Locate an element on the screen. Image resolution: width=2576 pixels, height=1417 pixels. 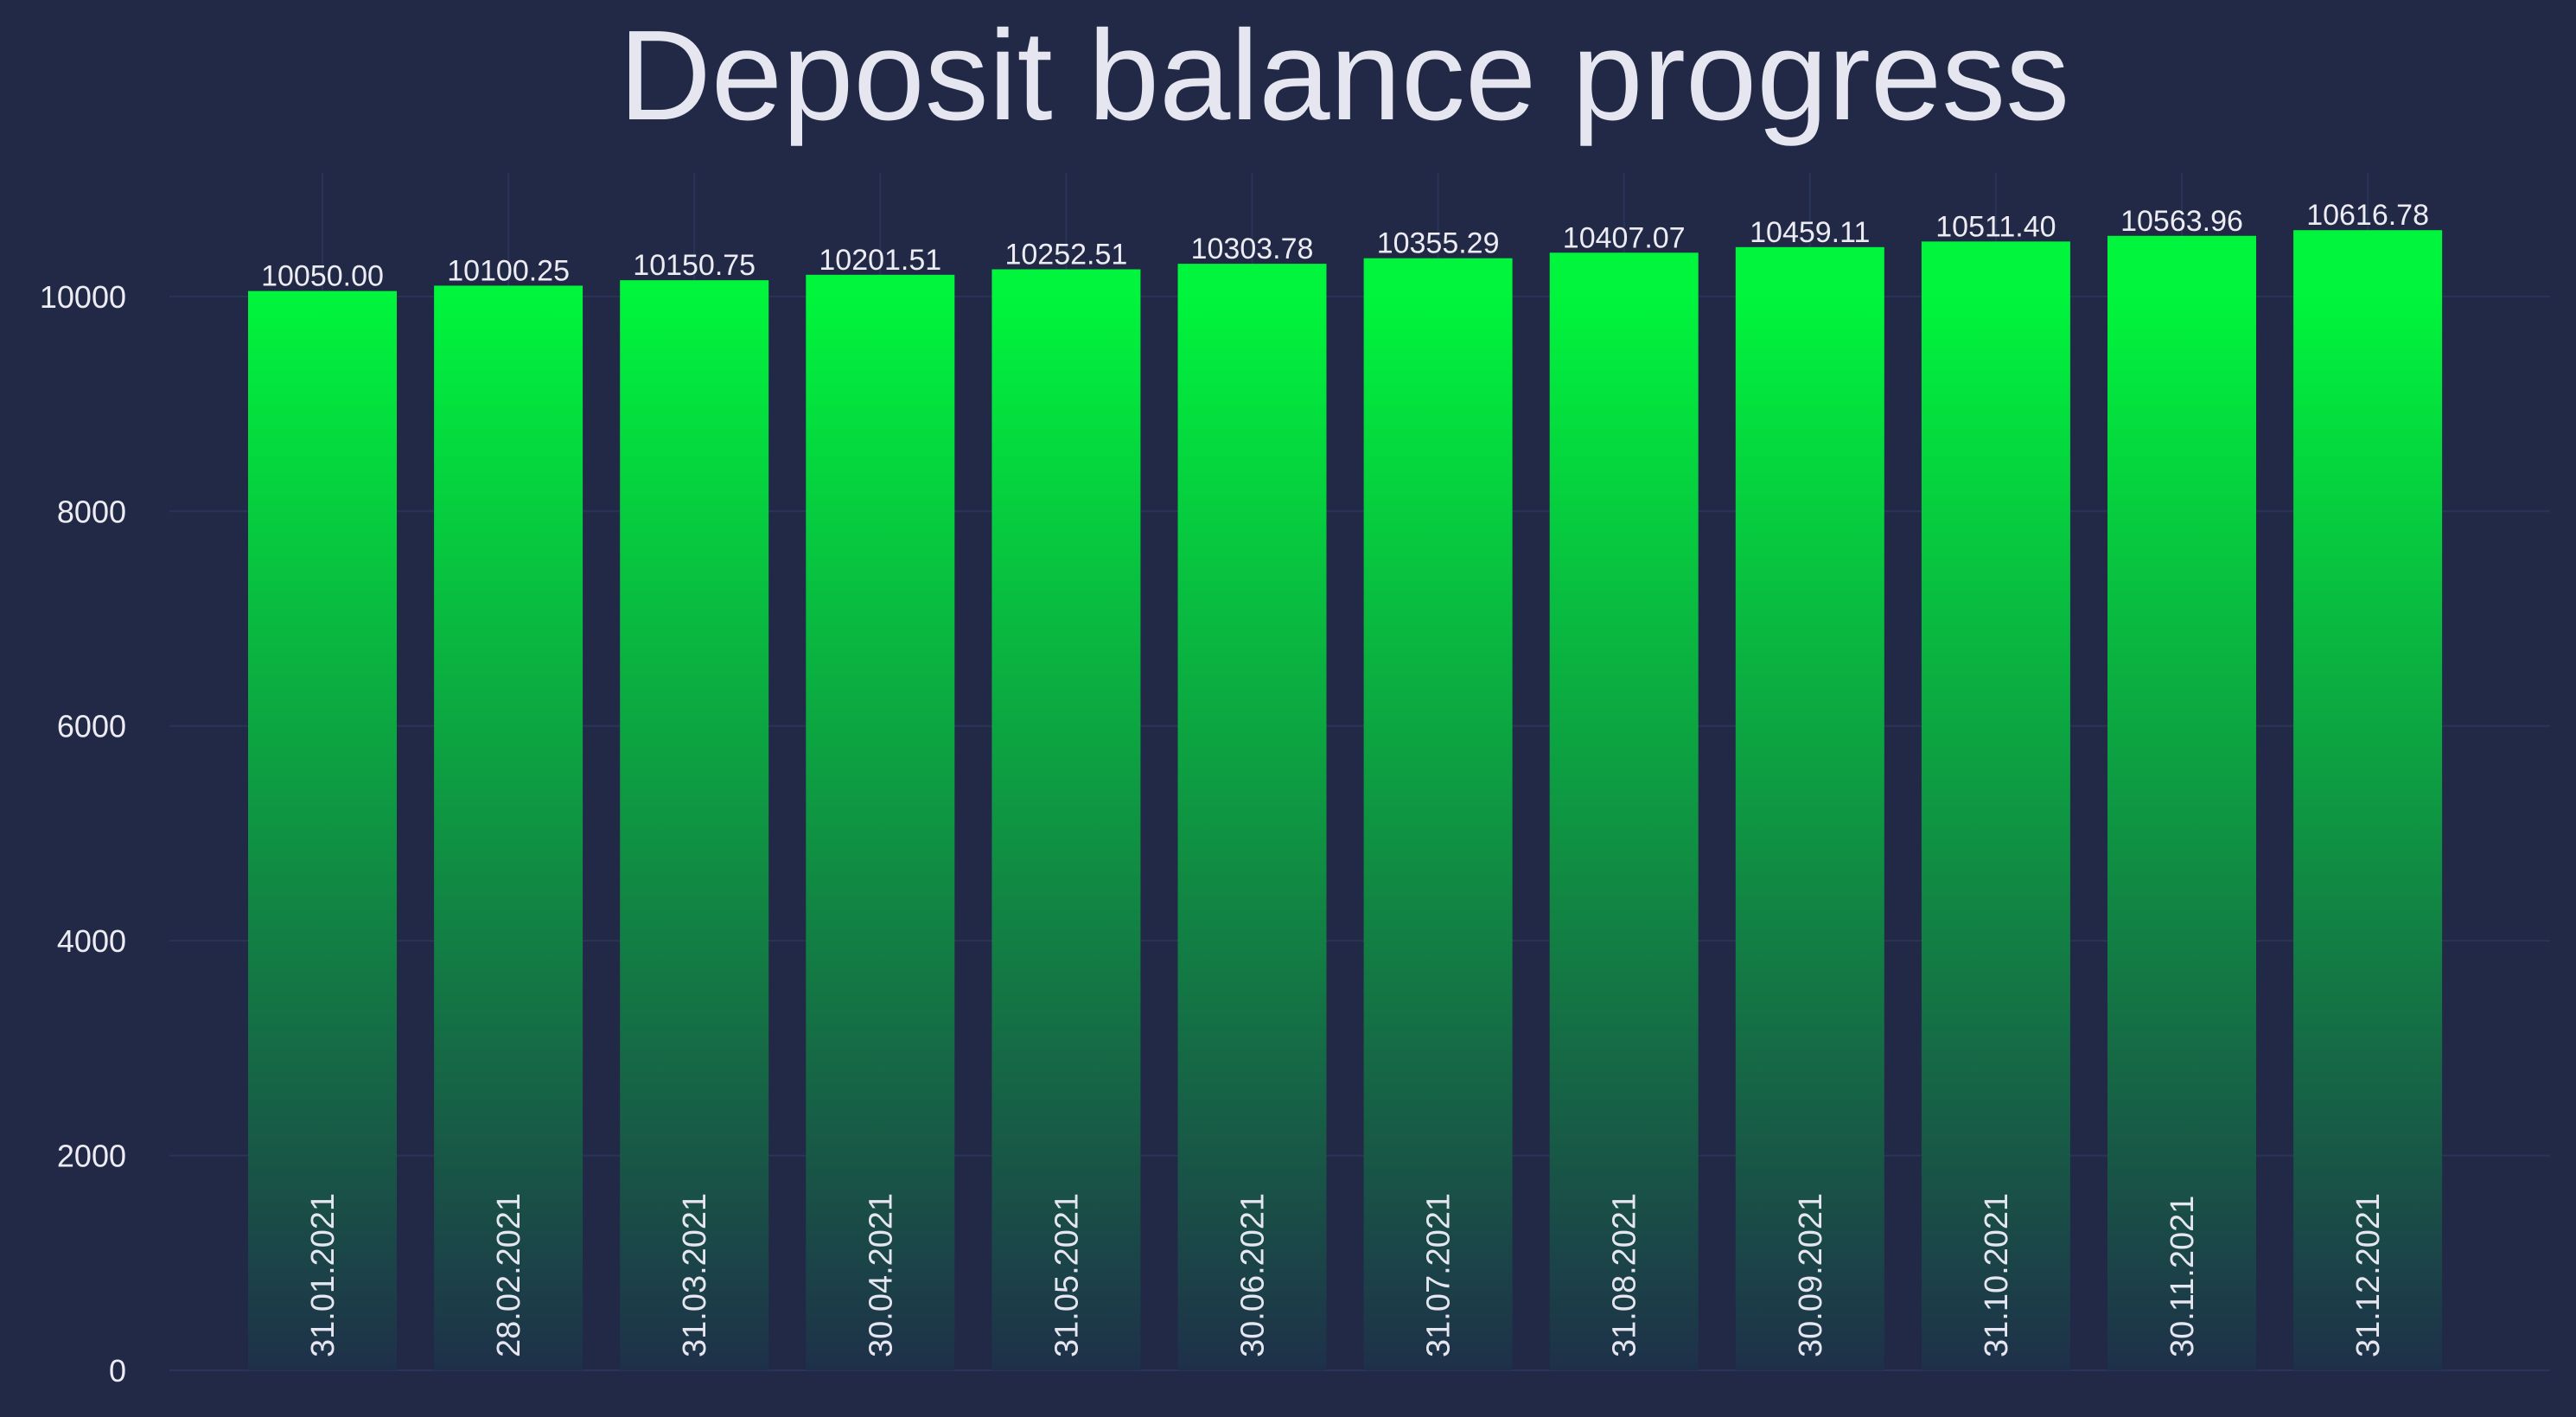
x-category-label: 28.02.2021 is located at coordinates (509, 1275).